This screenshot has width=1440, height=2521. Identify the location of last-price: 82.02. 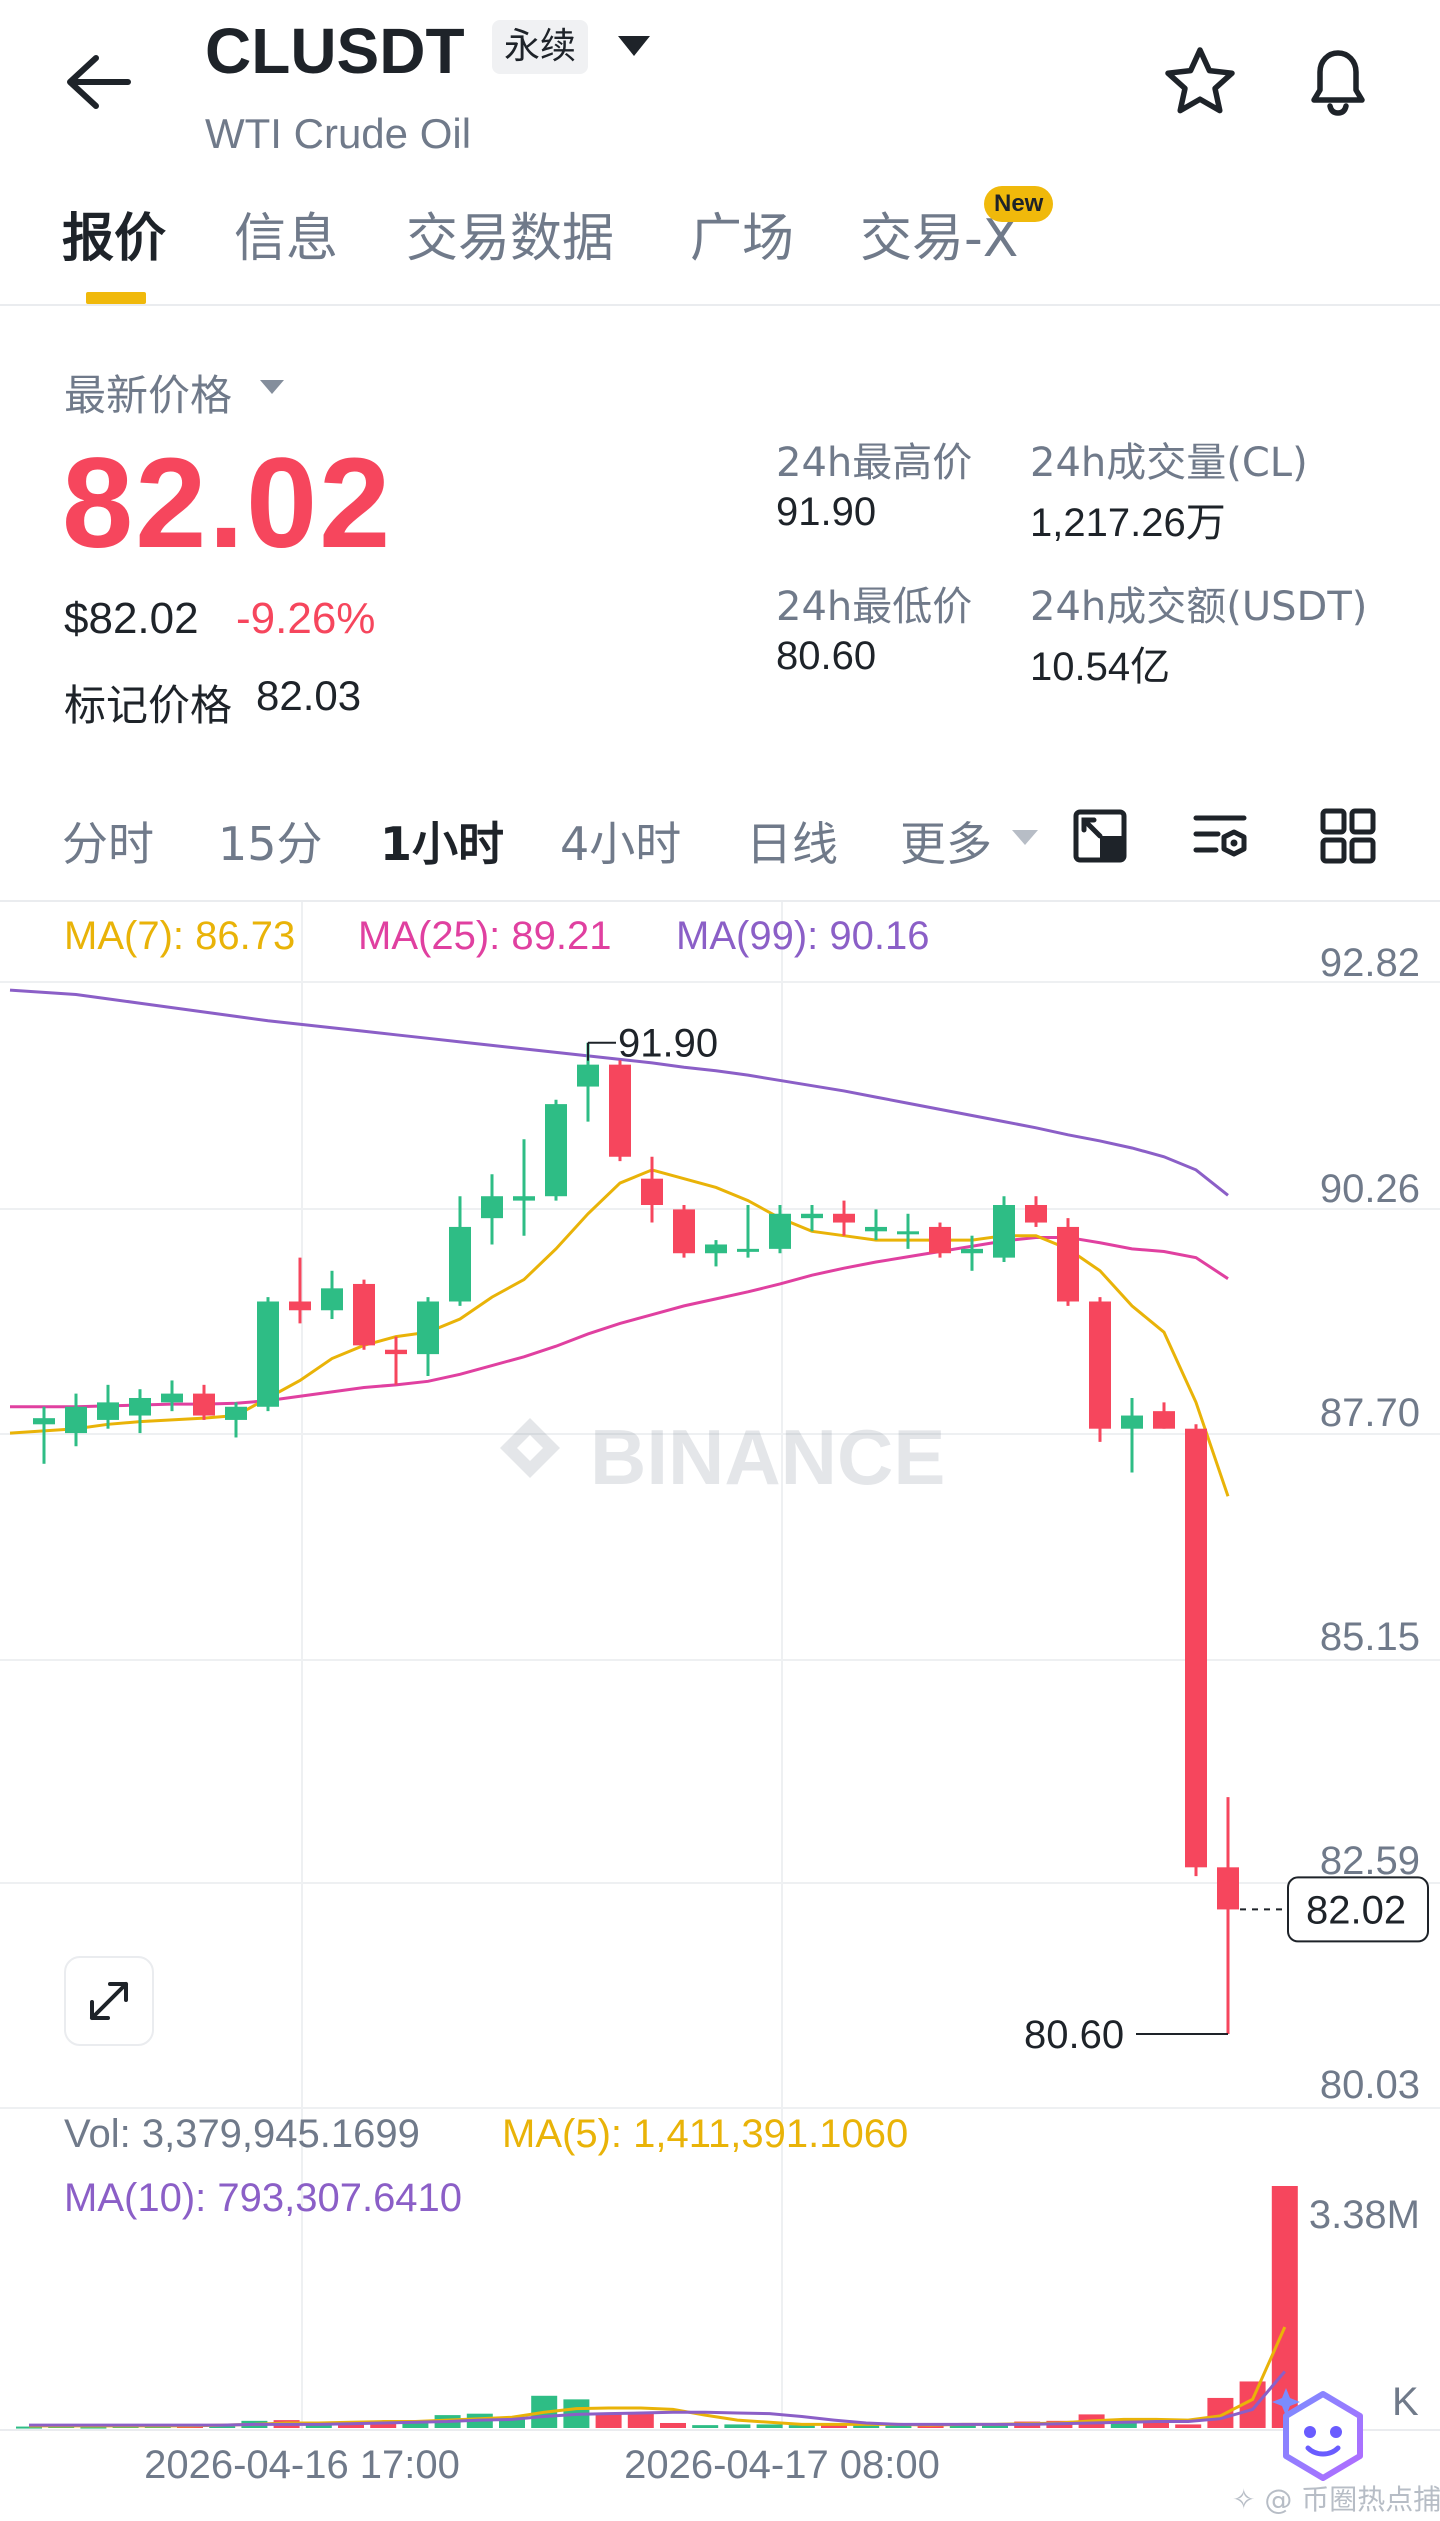
(227, 503).